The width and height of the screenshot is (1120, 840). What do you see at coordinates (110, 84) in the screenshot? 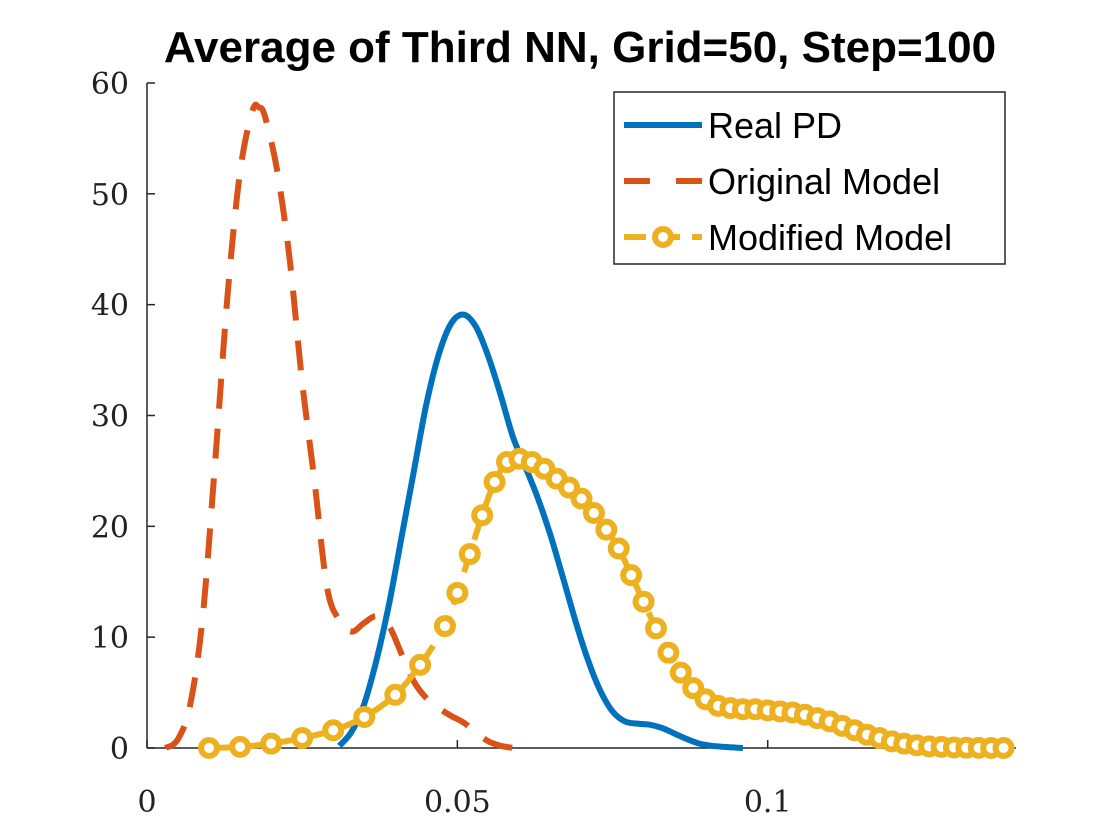
I see `y-tick-label: 60` at bounding box center [110, 84].